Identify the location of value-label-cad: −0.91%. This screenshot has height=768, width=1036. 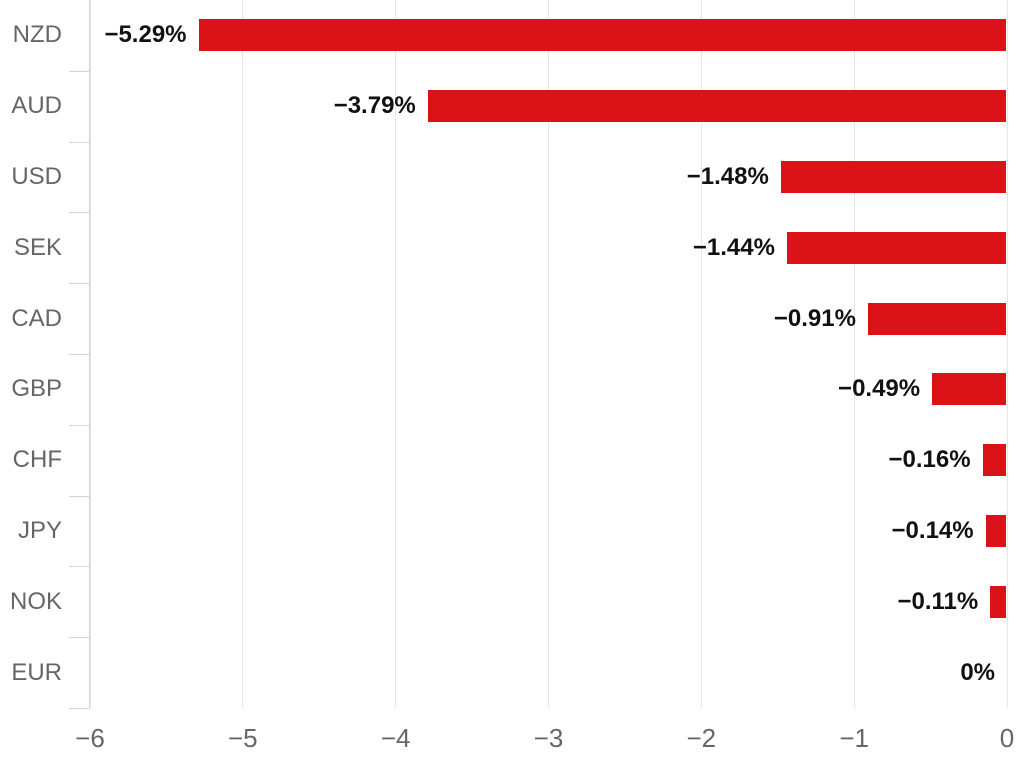
(814, 318).